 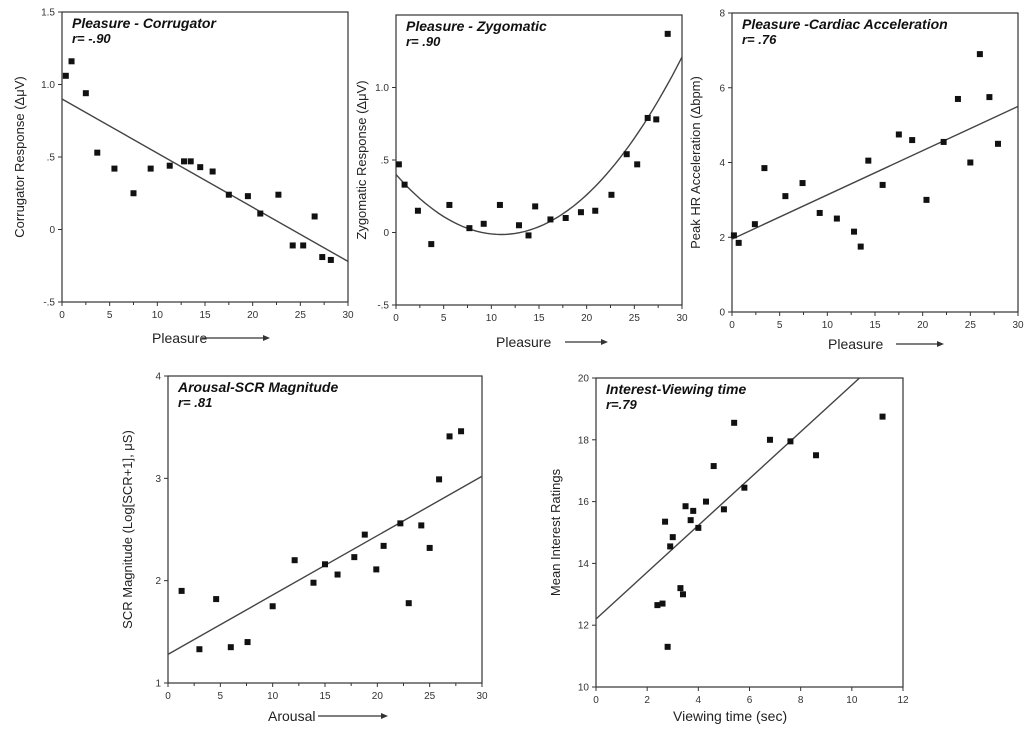 What do you see at coordinates (51, 158) in the screenshot?
I see `y-tick-label: .5` at bounding box center [51, 158].